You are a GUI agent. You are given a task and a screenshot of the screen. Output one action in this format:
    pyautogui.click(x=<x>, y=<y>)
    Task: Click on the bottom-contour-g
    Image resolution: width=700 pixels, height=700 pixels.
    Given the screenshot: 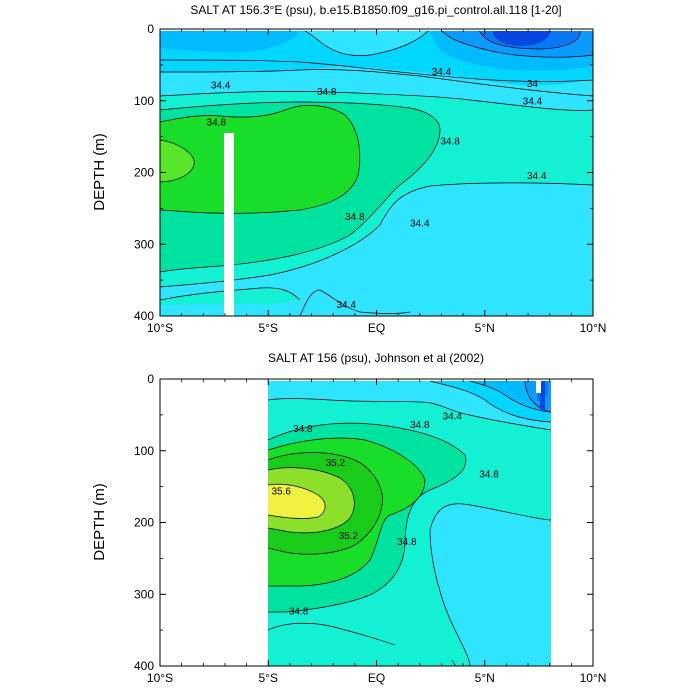 What is the action you would take?
    pyautogui.click(x=490, y=584)
    